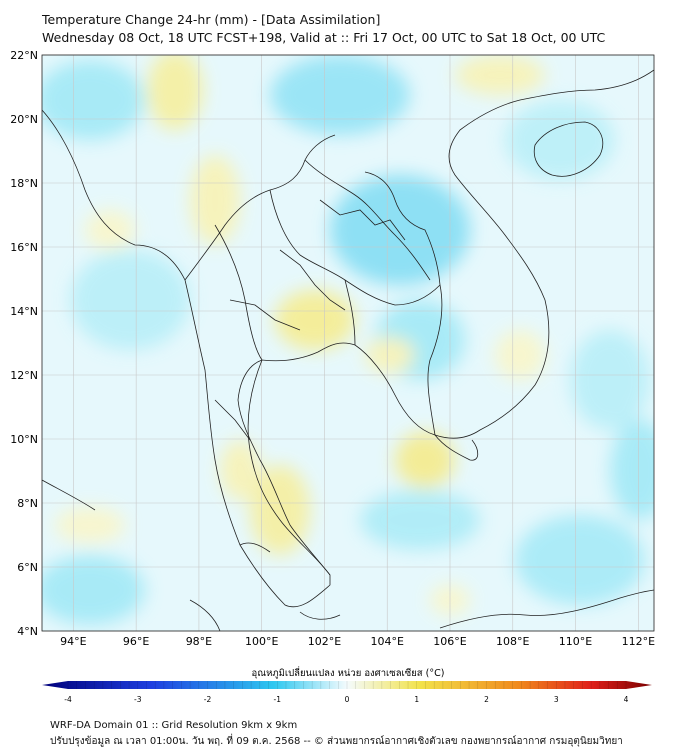  I want to click on colorbar-ticks: -4 -3 -2 -1 0 1 2 3 4, so click(346, 699).